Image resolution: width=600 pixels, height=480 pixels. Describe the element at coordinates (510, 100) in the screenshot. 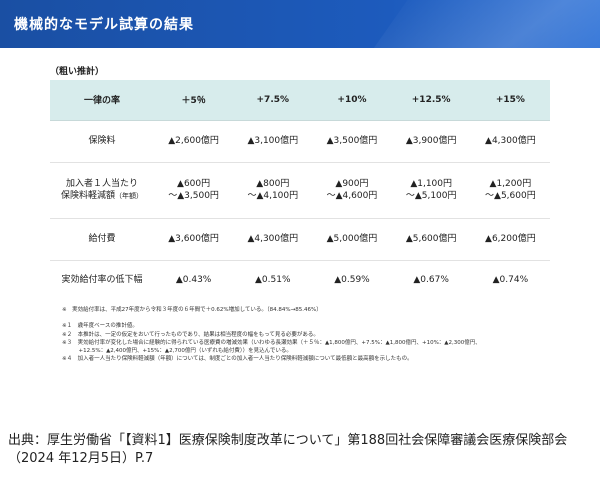

I see `rate-header: +15%` at that location.